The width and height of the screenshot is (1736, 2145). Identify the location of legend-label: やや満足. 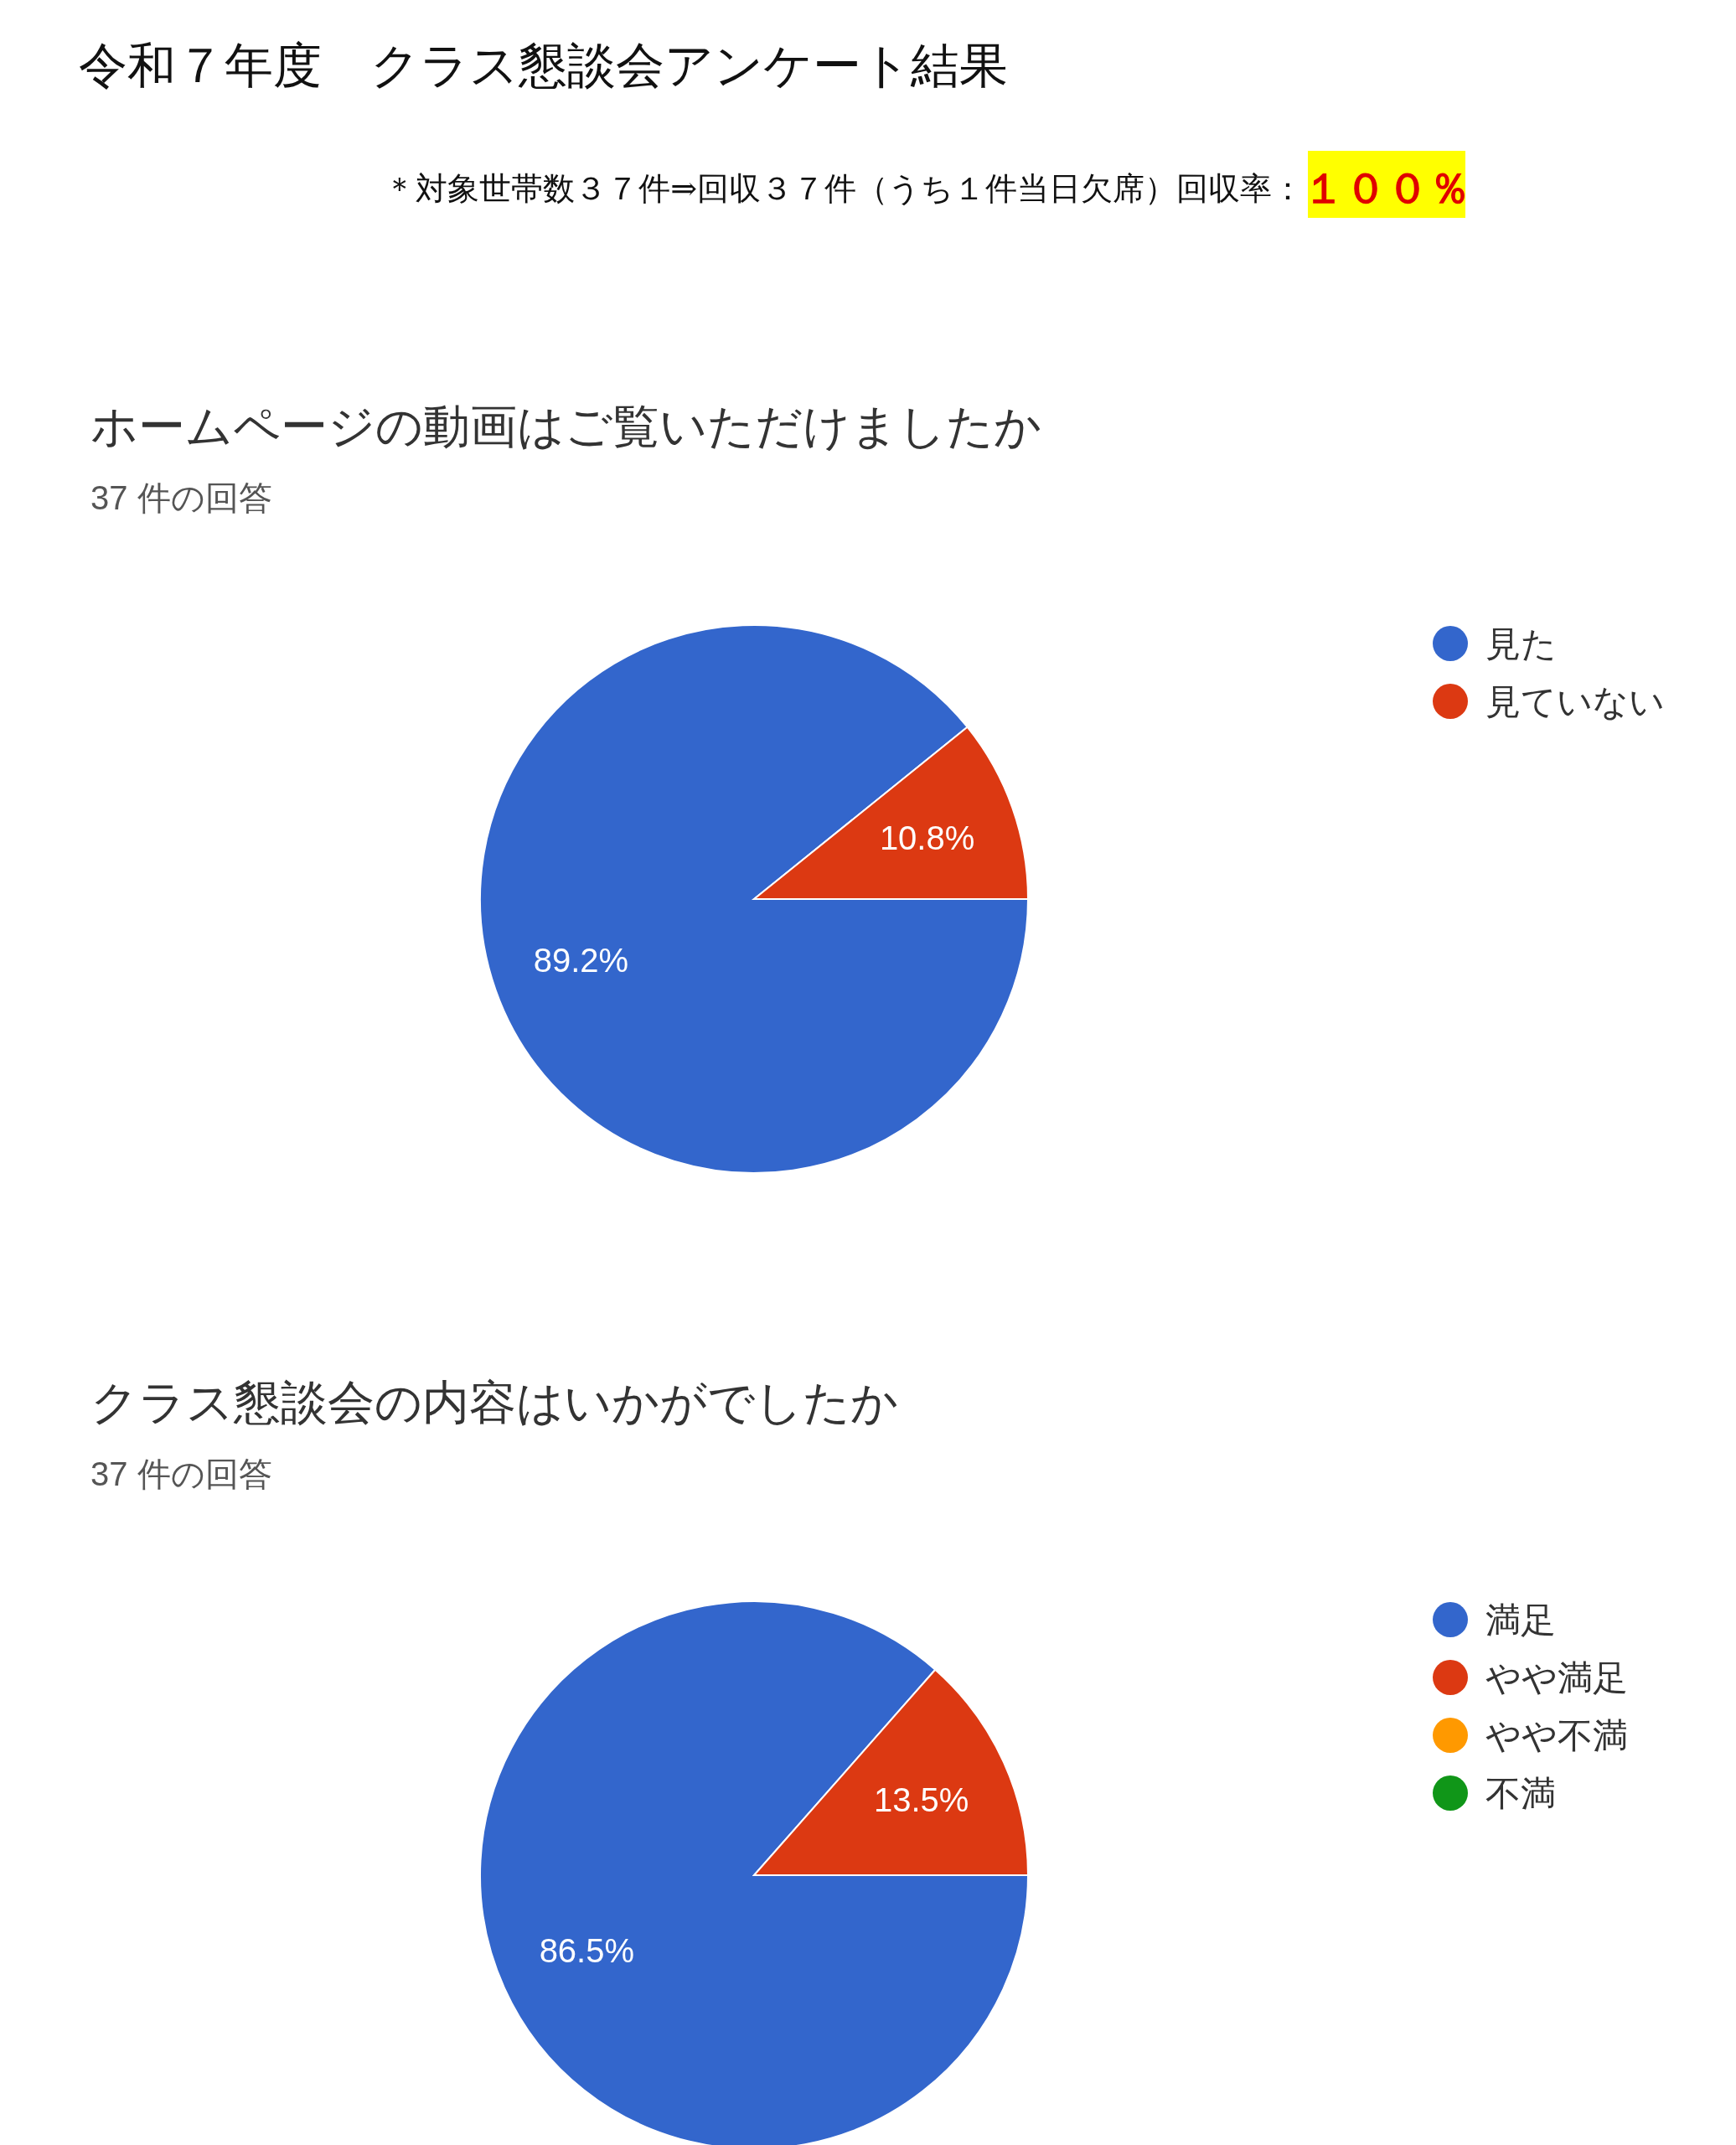
(1556, 1677).